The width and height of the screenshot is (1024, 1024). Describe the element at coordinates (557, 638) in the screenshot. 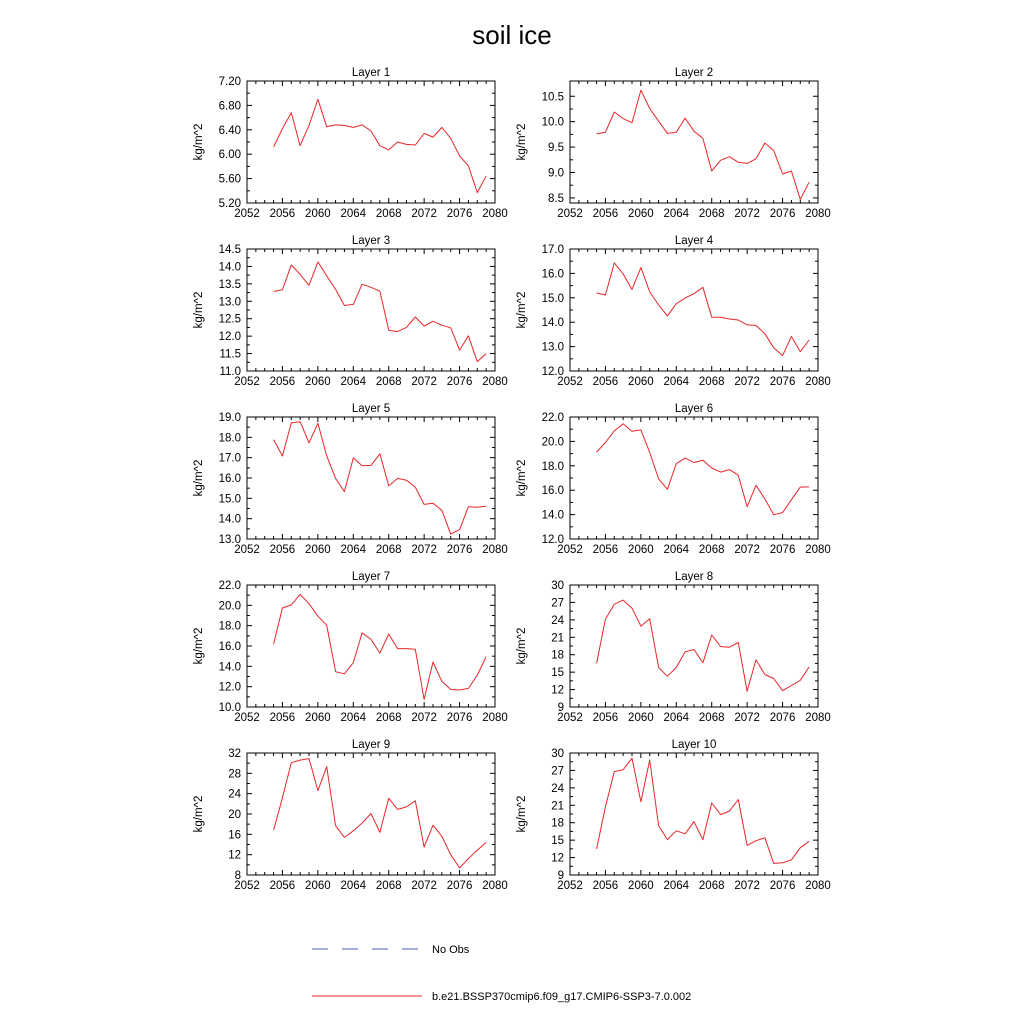

I see `y-tick-label-layer-8: 21` at that location.